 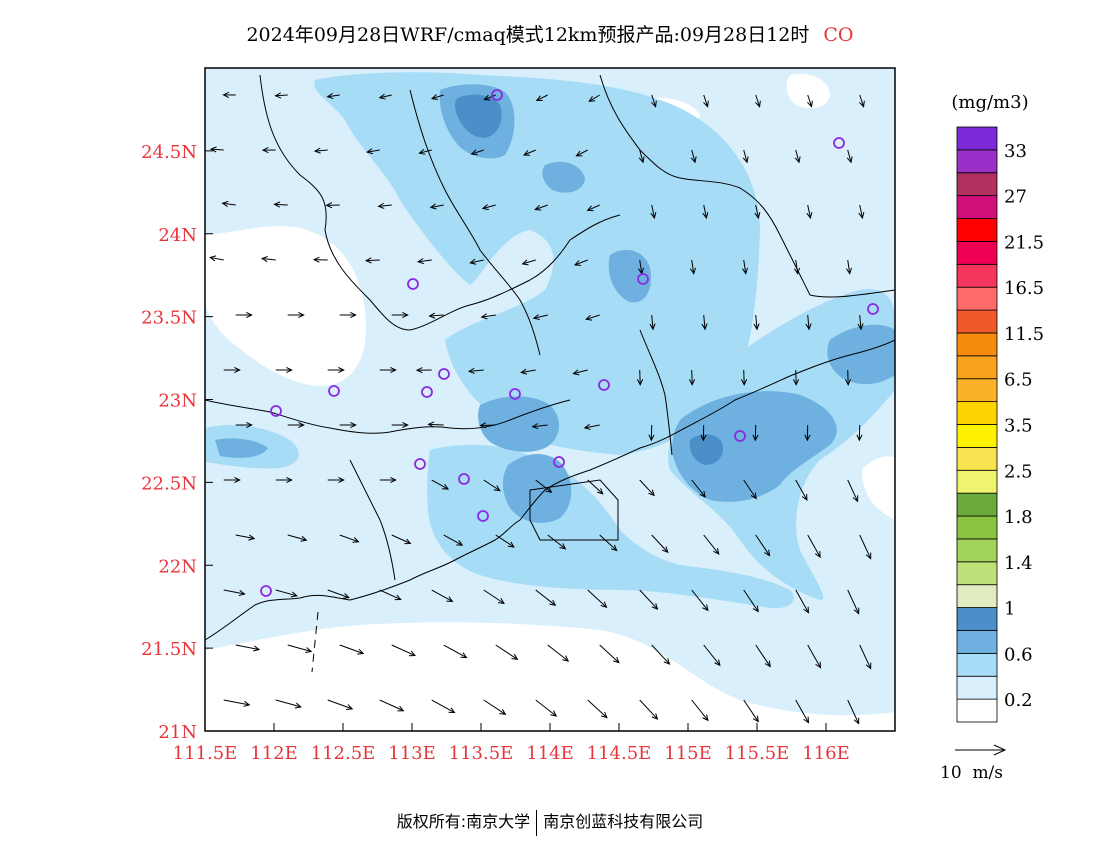 I want to click on wind-scale-label: 10 m/s, so click(x=971, y=773).